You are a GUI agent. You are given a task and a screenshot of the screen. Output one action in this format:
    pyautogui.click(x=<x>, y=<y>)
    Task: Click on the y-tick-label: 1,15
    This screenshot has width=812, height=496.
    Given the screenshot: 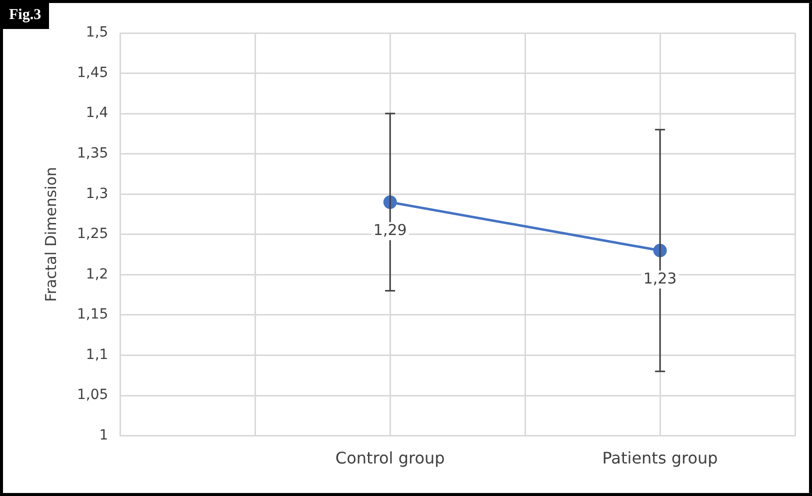 What is the action you would take?
    pyautogui.click(x=92, y=314)
    